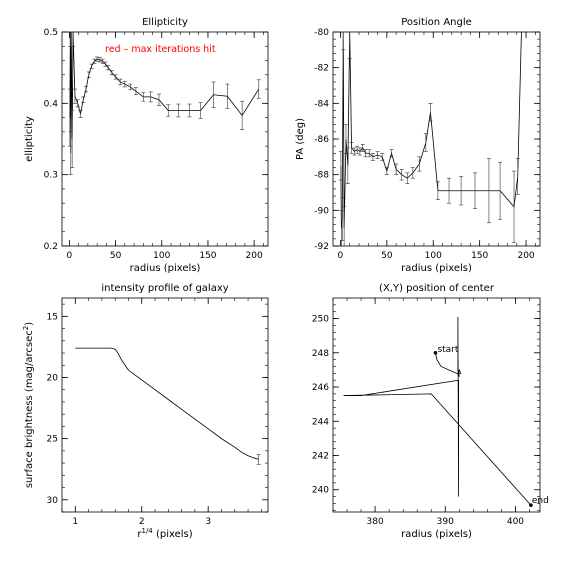  What do you see at coordinates (165, 22) in the screenshot?
I see `chart-title: Ellipticity` at bounding box center [165, 22].